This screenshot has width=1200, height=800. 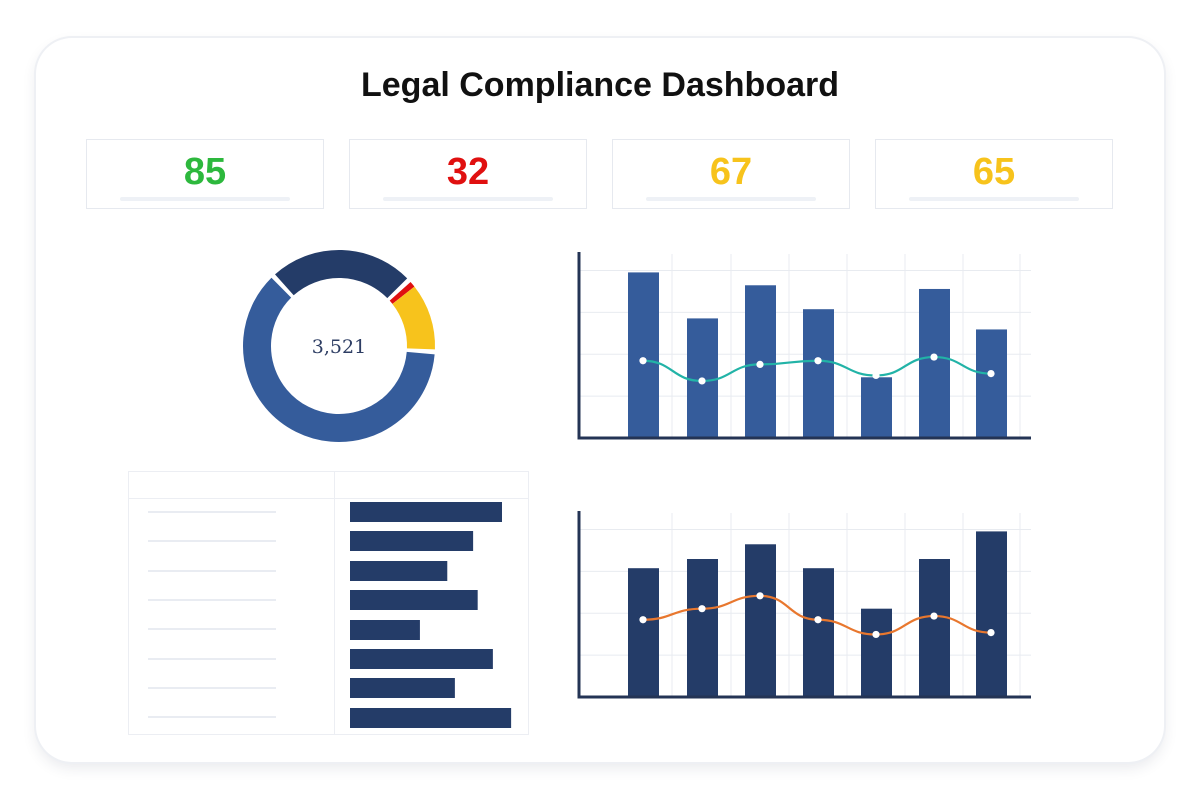 I want to click on donut-center-label: 3,521, so click(x=339, y=347).